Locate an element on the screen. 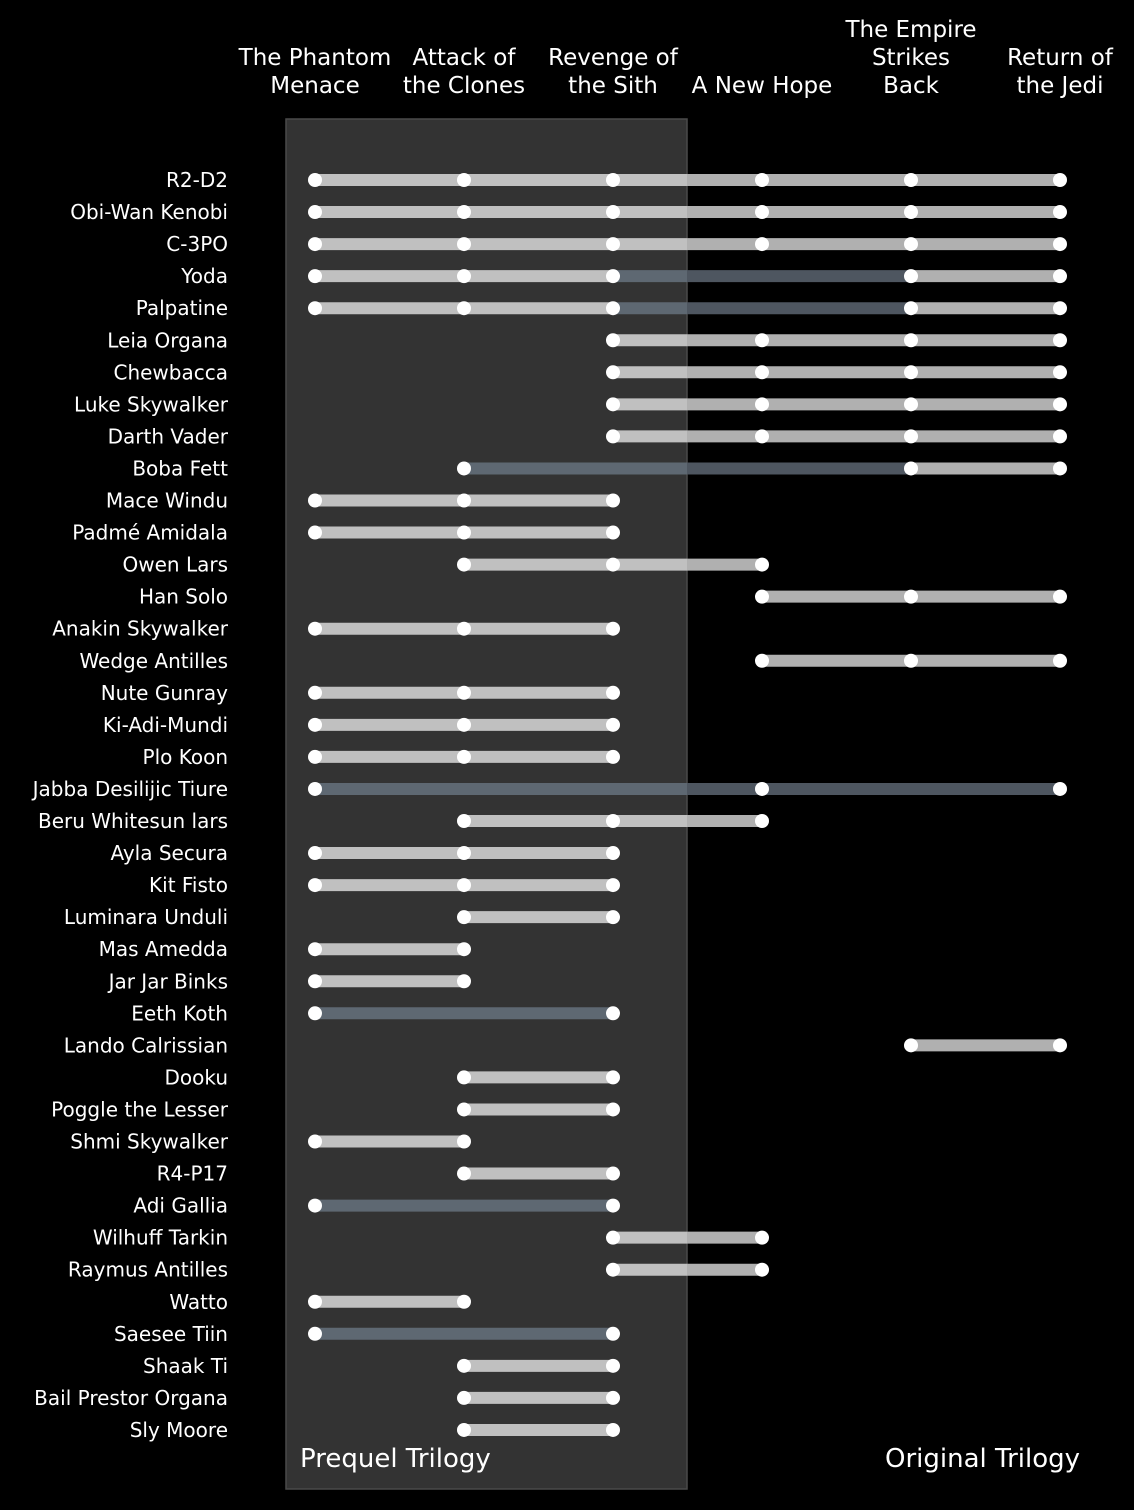 This screenshot has width=1134, height=1510. character-label: Sly Moore is located at coordinates (179, 1430).